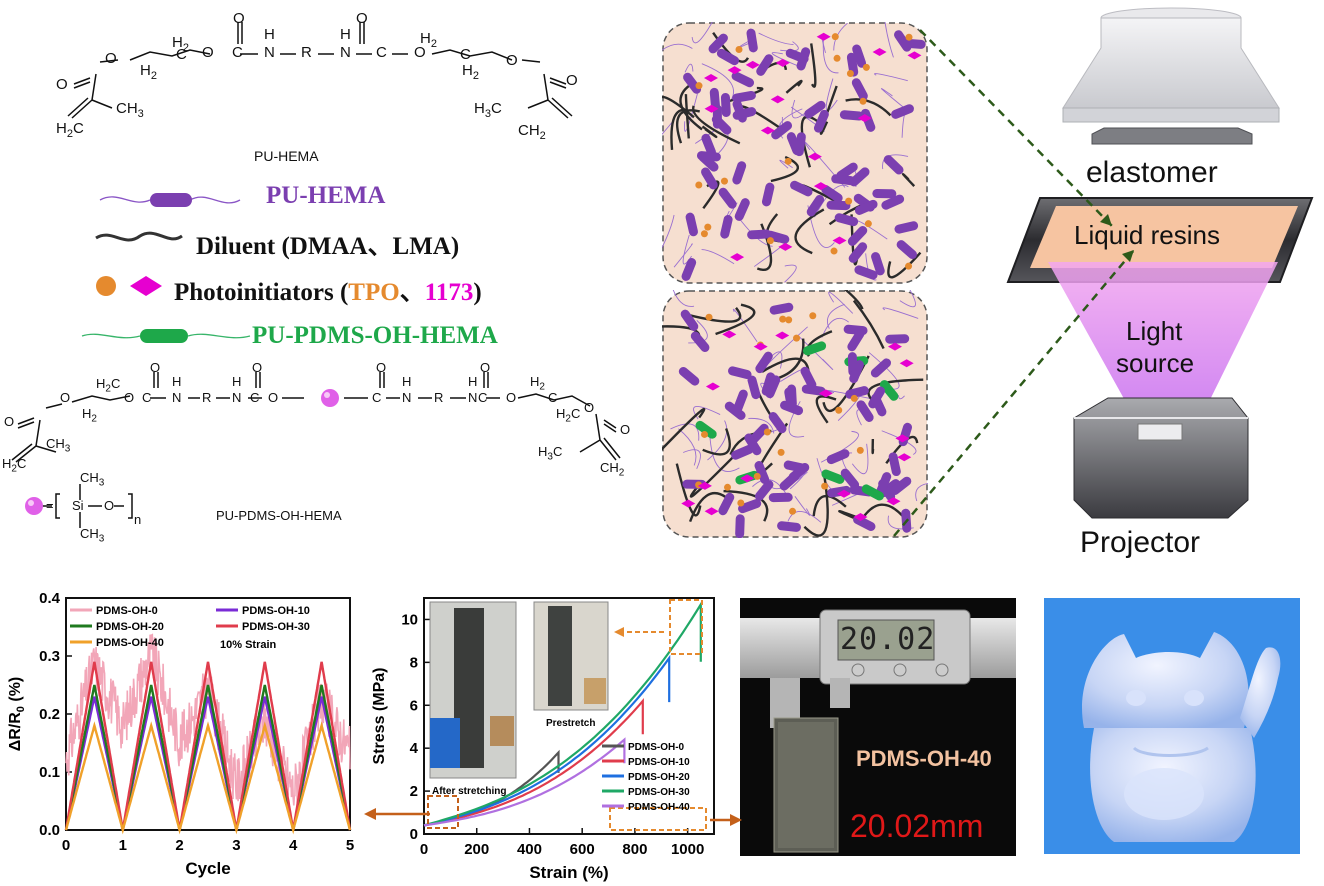 The width and height of the screenshot is (1324, 886). Describe the element at coordinates (798, 405) in the screenshot. I see `network-pu-pdms-graphic` at that location.